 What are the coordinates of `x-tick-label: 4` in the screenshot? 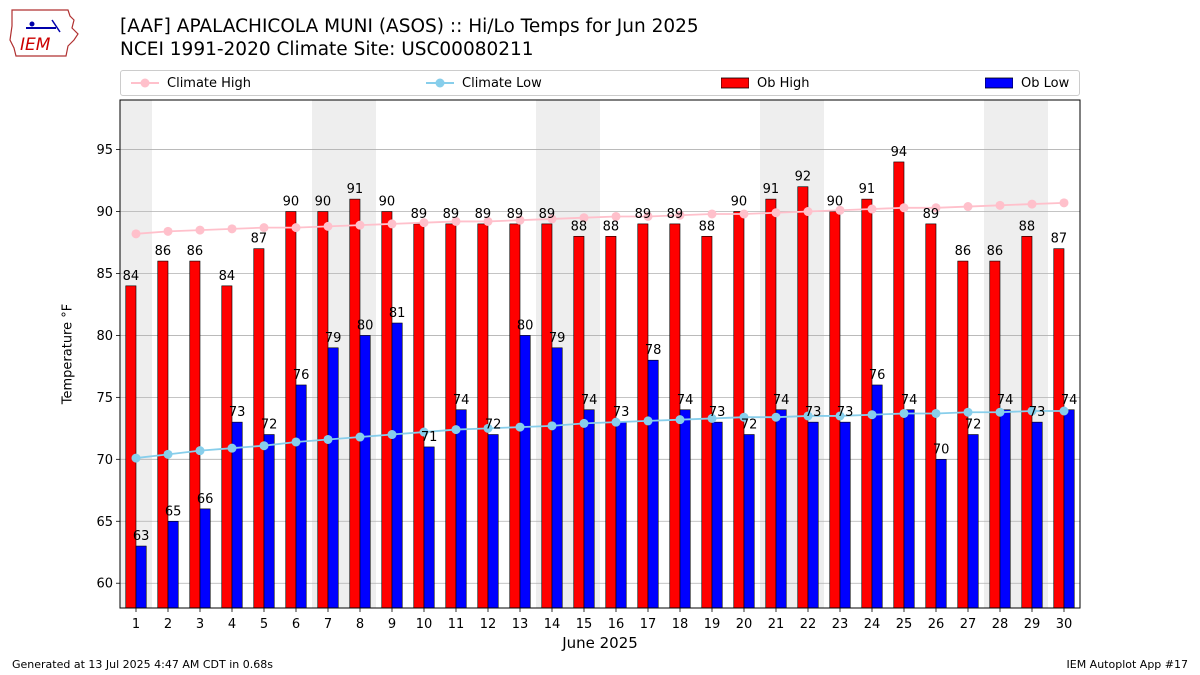 It's located at (232, 624).